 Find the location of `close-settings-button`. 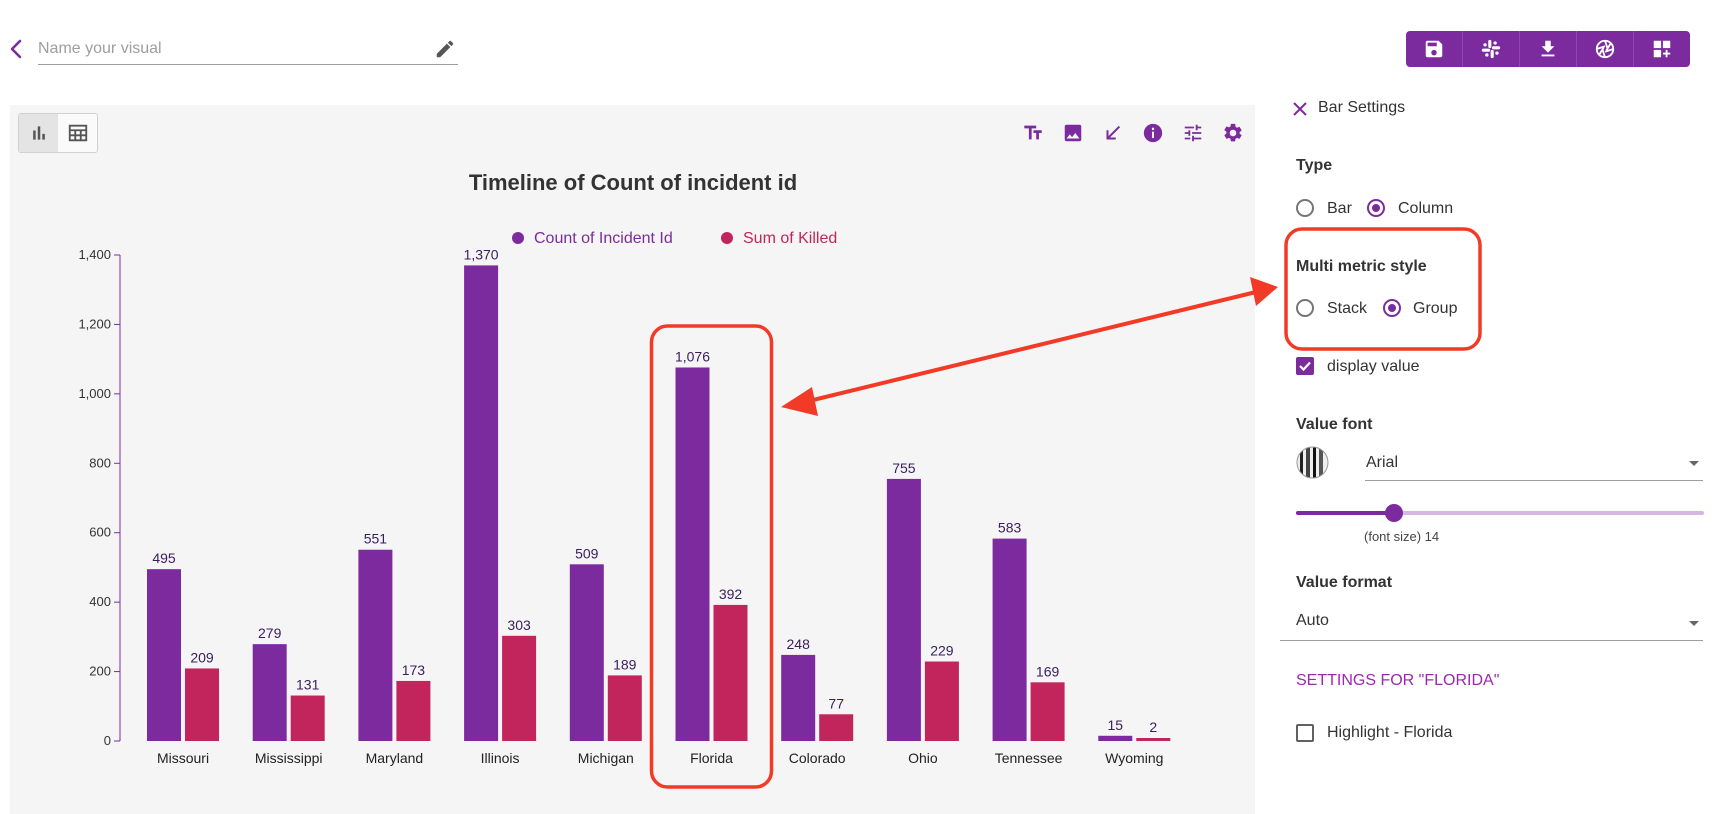

close-settings-button is located at coordinates (1300, 109).